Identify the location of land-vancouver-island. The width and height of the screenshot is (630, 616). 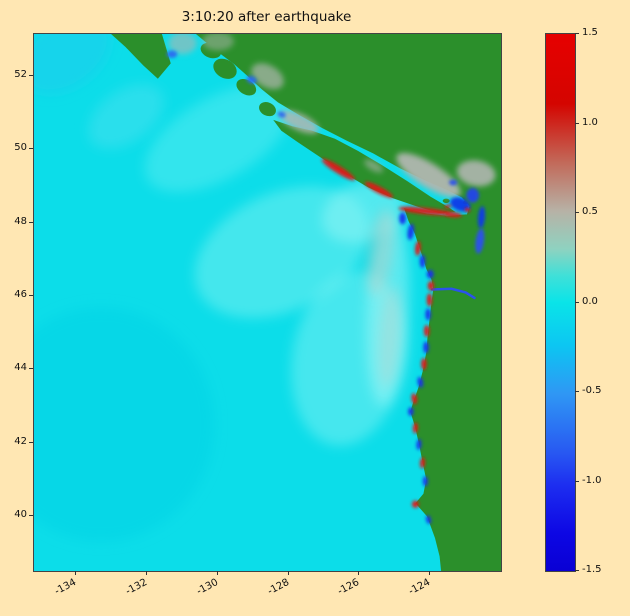
(364, 166).